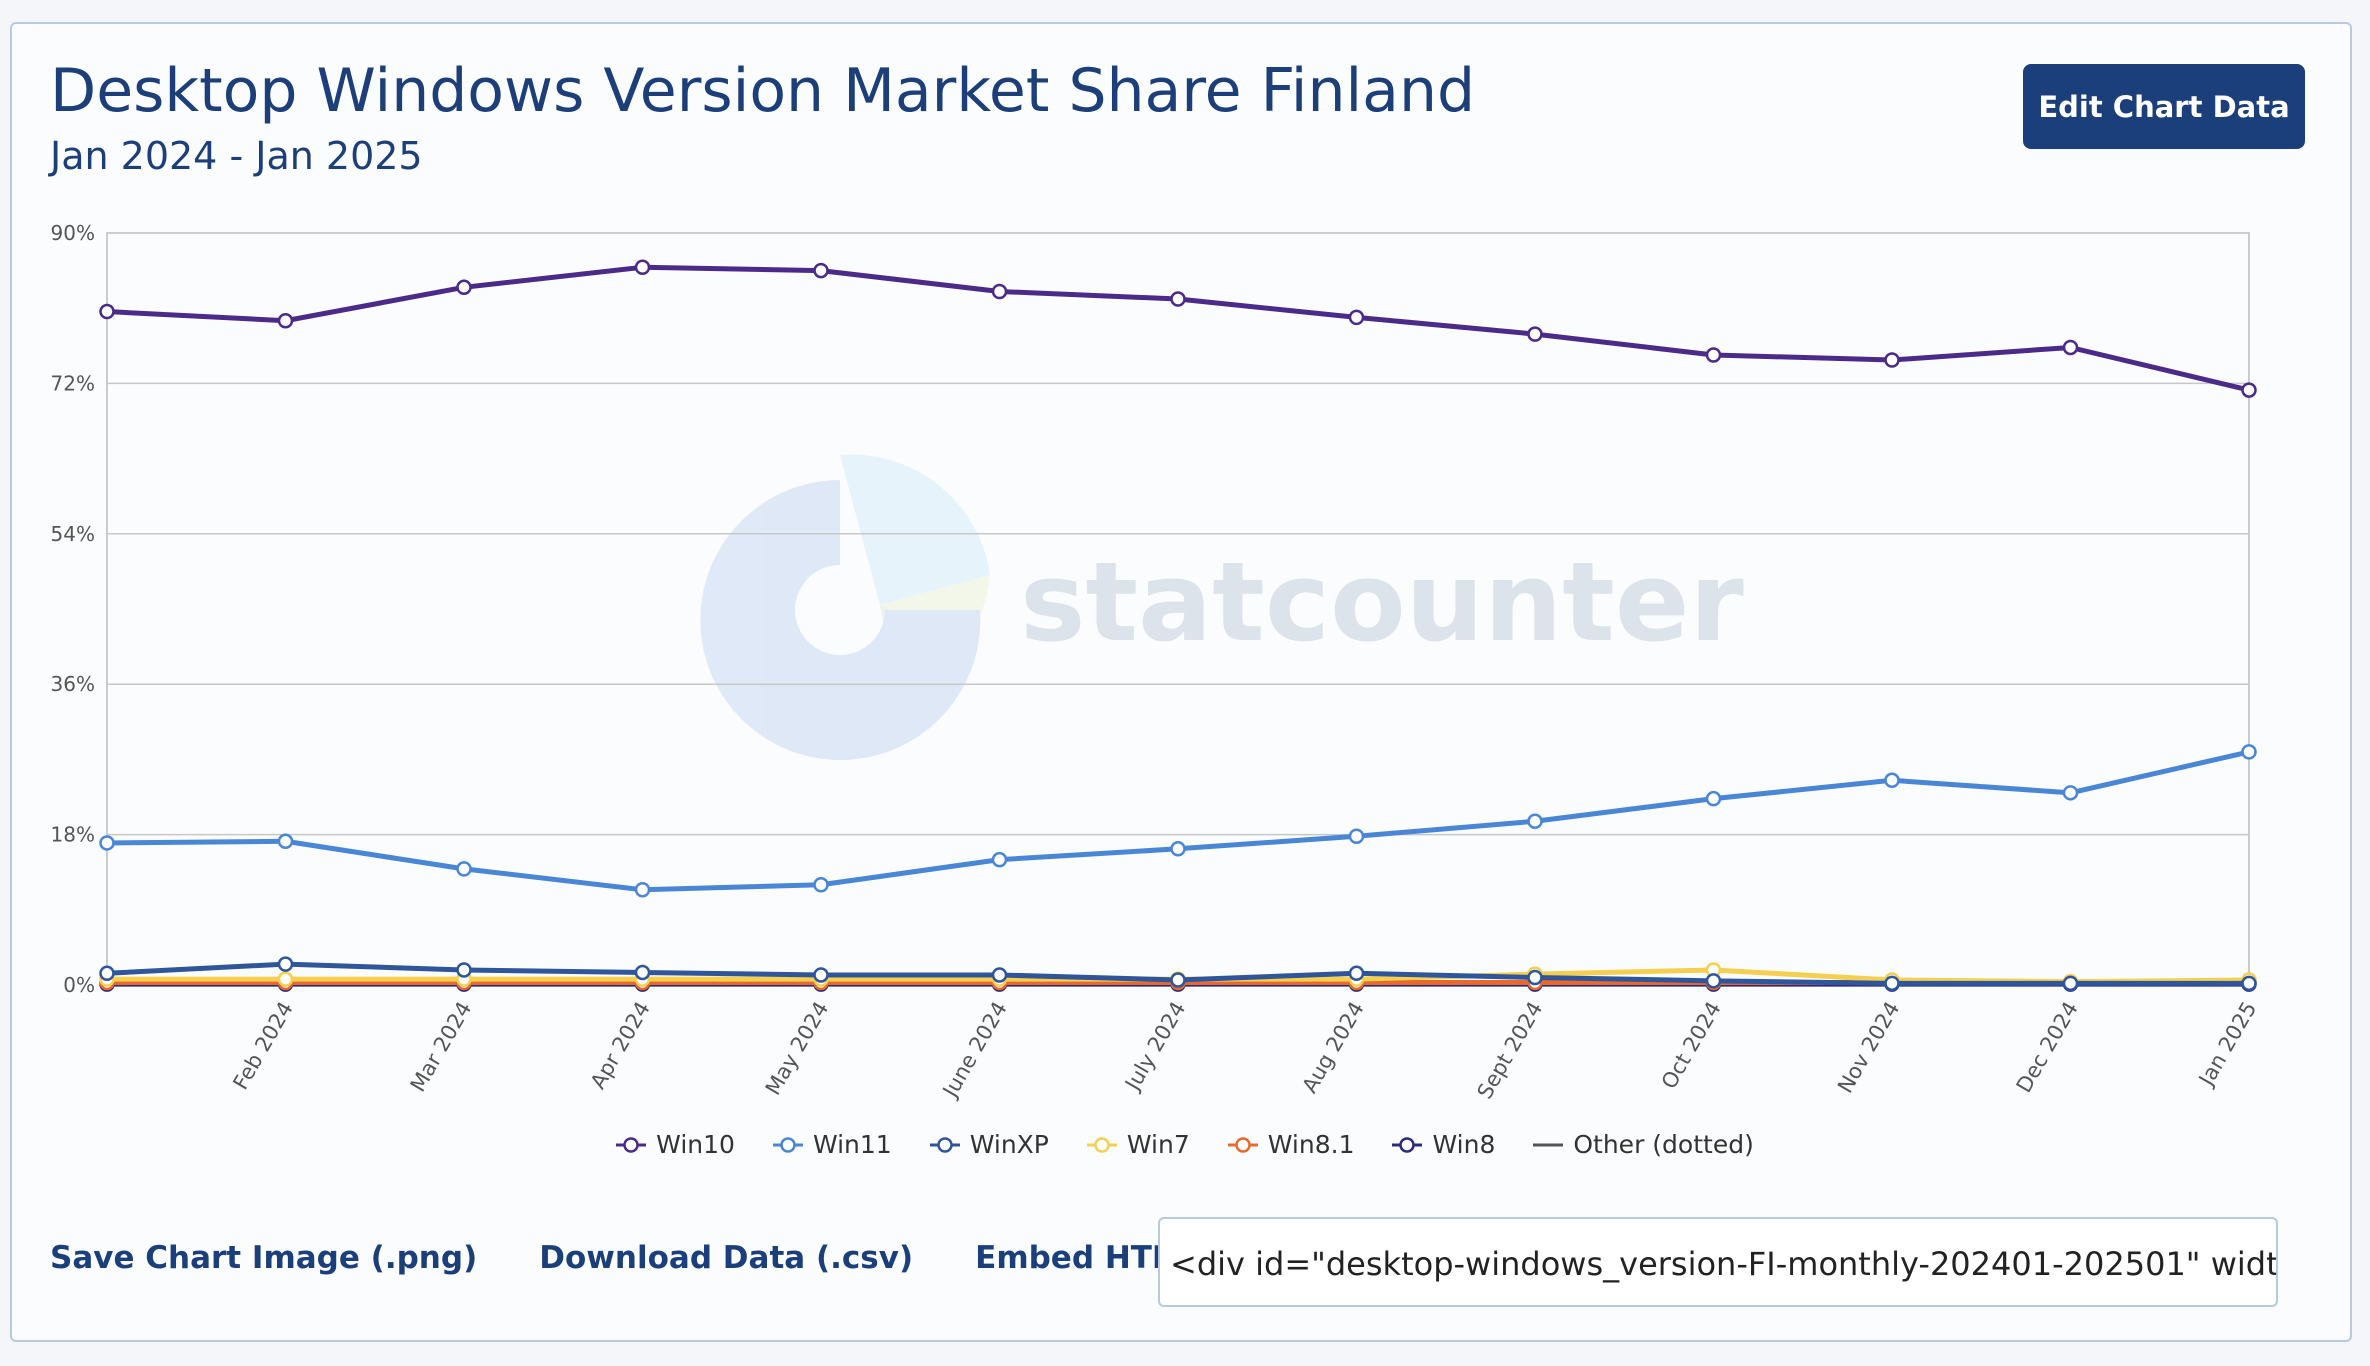 The width and height of the screenshot is (2370, 1366). What do you see at coordinates (1158, 1144) in the screenshot?
I see `legend-label: Win7` at bounding box center [1158, 1144].